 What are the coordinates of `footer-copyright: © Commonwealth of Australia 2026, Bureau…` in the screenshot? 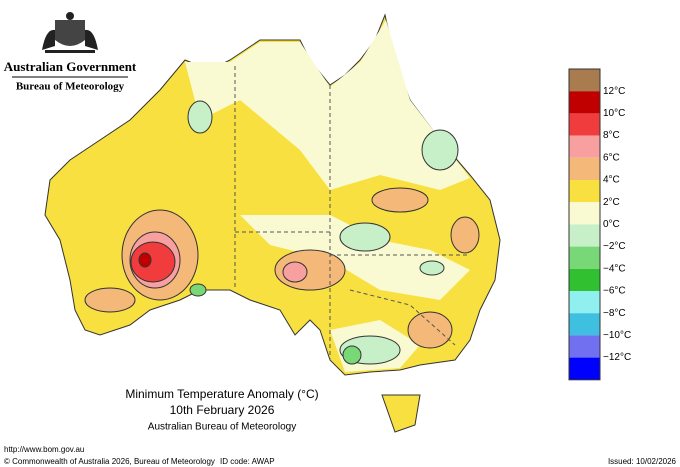 It's located at (109, 461).